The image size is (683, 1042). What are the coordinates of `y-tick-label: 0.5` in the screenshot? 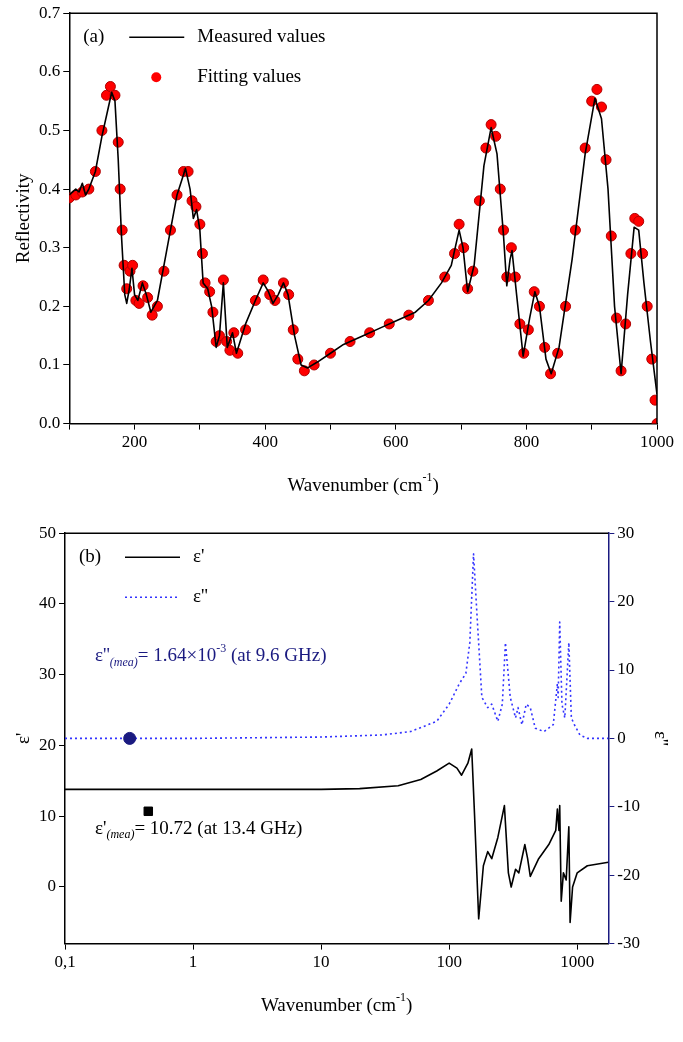 It's located at (50, 129).